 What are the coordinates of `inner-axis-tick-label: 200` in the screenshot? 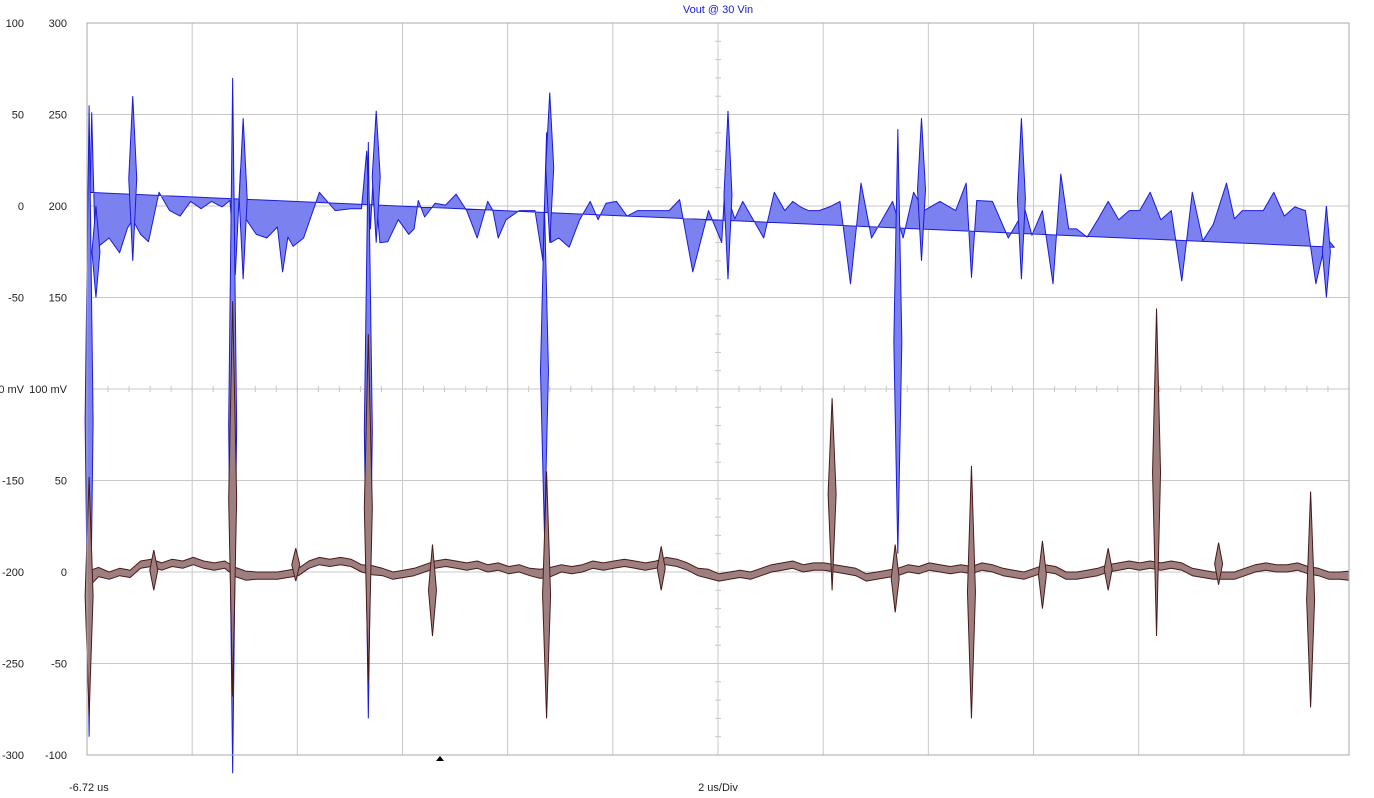 It's located at (58, 207).